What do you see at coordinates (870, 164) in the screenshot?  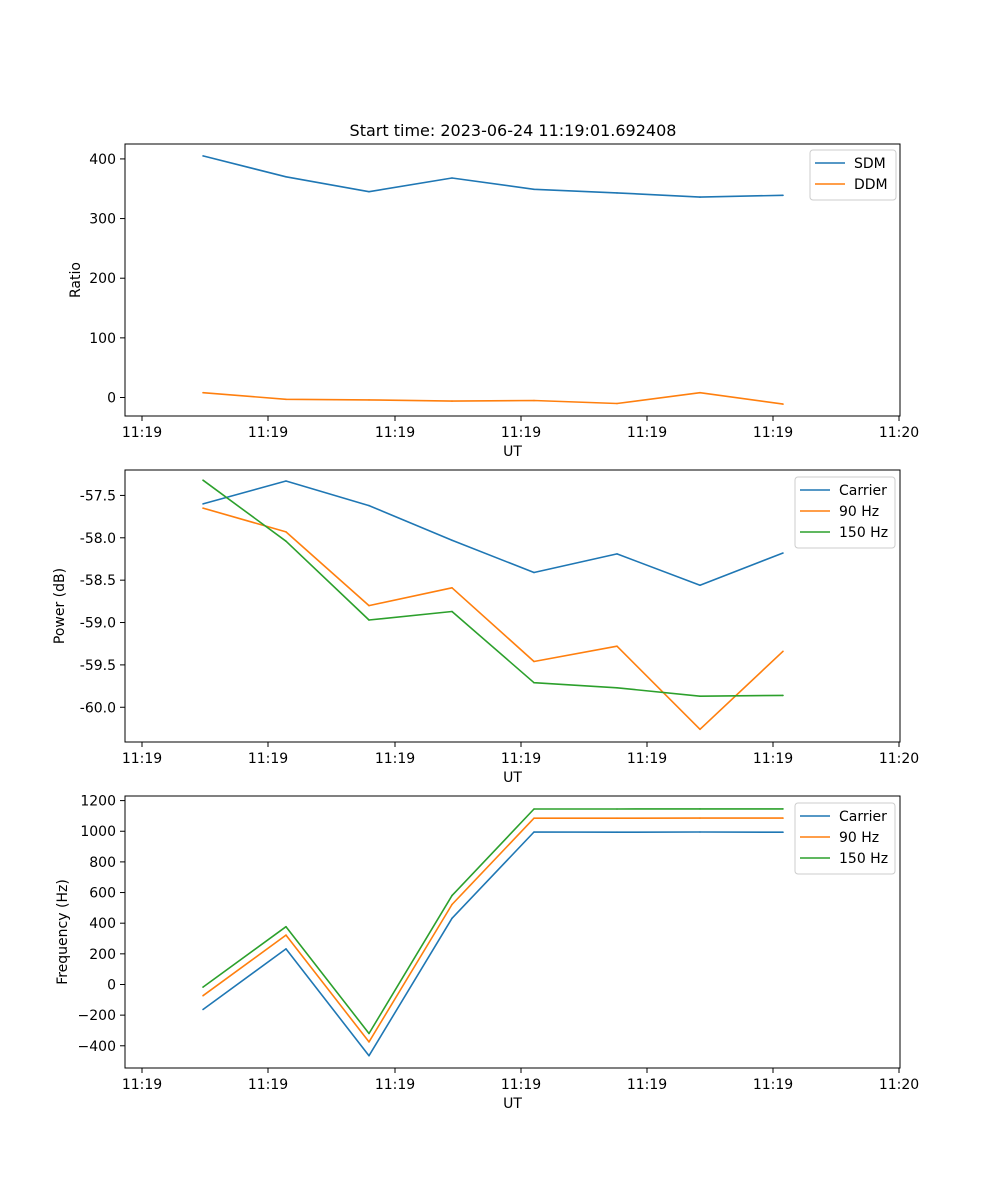 I see `legend-label: SDM` at bounding box center [870, 164].